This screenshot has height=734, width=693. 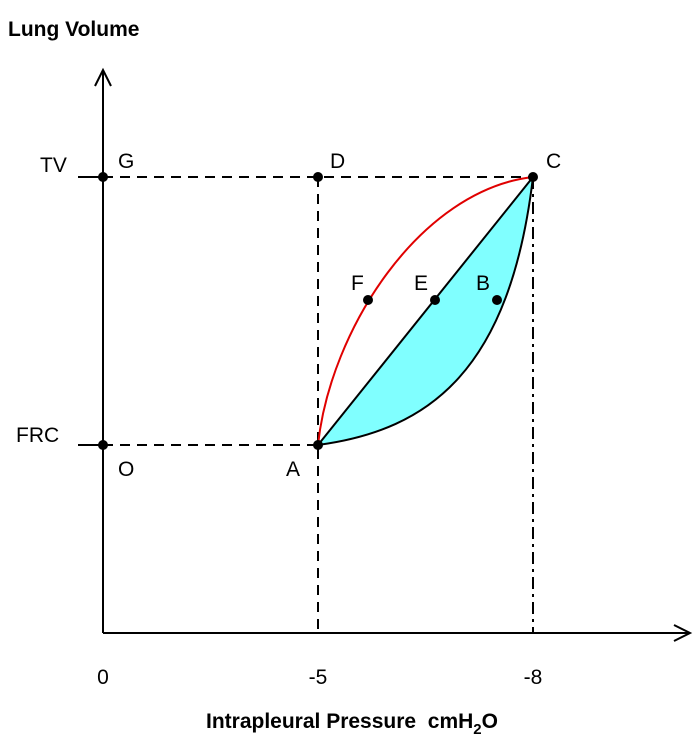 What do you see at coordinates (126, 469) in the screenshot?
I see `point-label: O` at bounding box center [126, 469].